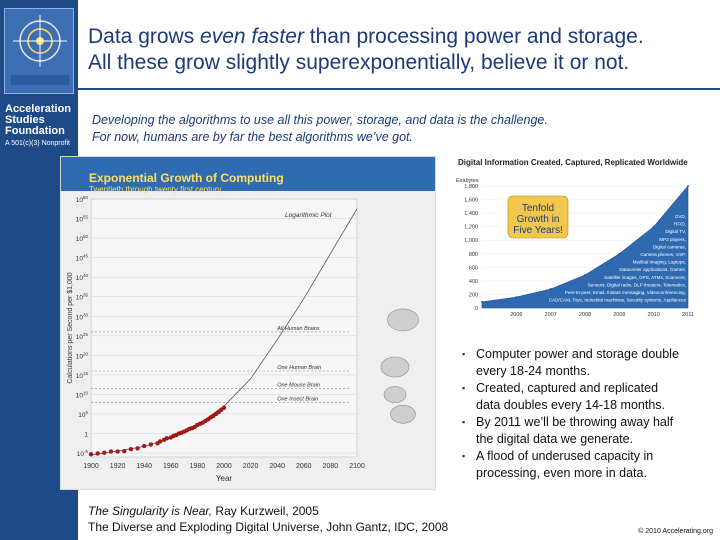  What do you see at coordinates (304, 466) in the screenshot?
I see `x-tick-label: 2060` at bounding box center [304, 466].